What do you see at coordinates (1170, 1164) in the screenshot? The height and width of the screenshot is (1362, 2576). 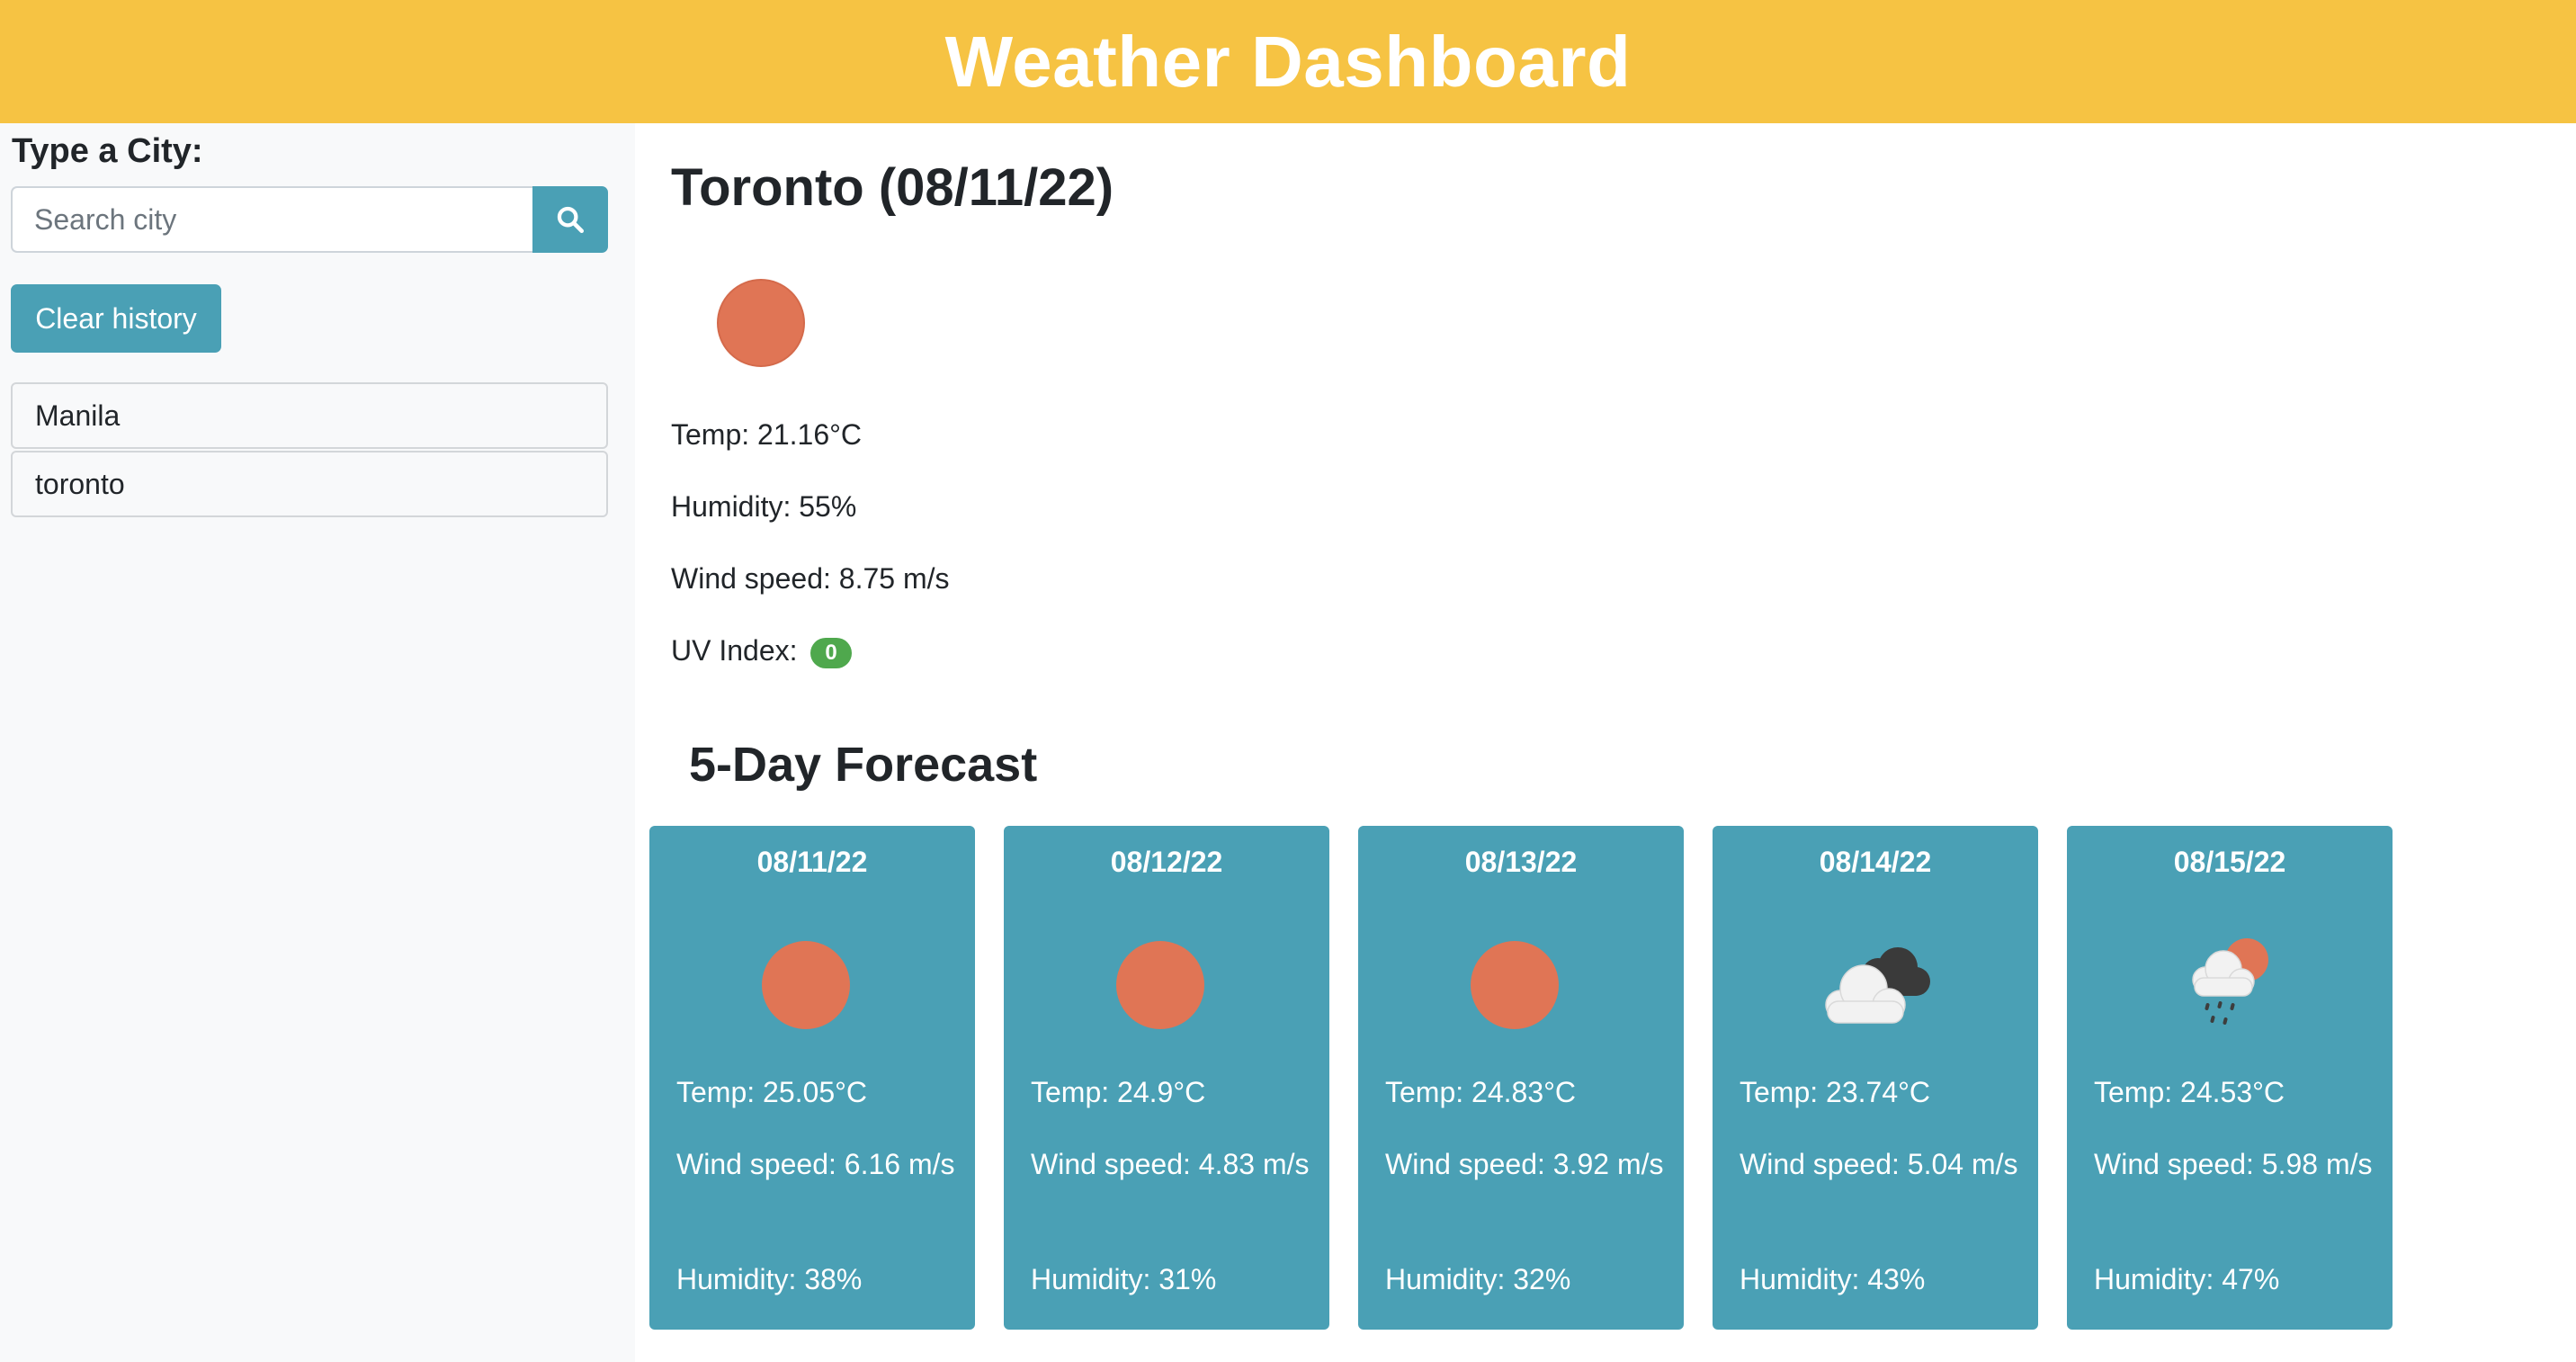 I see `forecast-wind: Wind speed: 4.83 m/s` at bounding box center [1170, 1164].